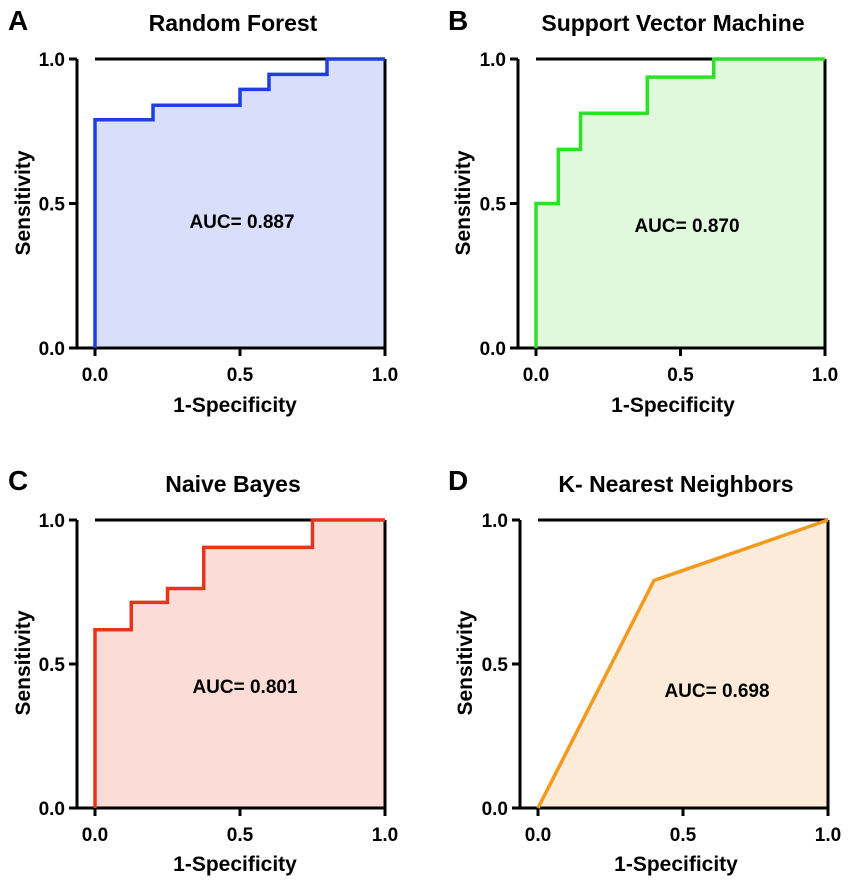  What do you see at coordinates (241, 222) in the screenshot?
I see `auc-annotation: AUC= 0.887` at bounding box center [241, 222].